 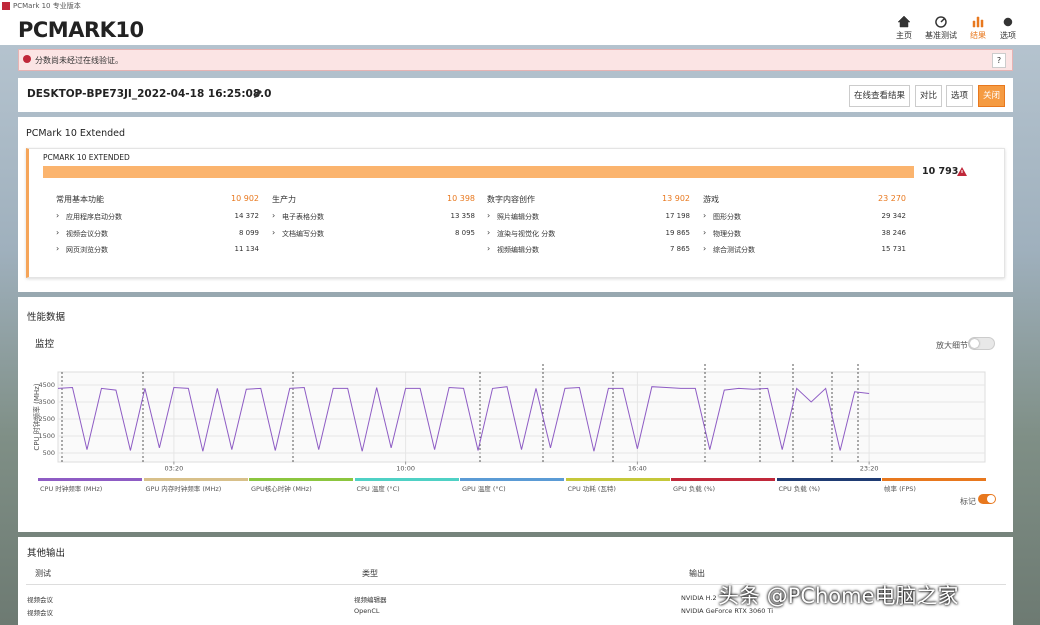 I want to click on other-output-panel: 其他输出, so click(x=515, y=581).